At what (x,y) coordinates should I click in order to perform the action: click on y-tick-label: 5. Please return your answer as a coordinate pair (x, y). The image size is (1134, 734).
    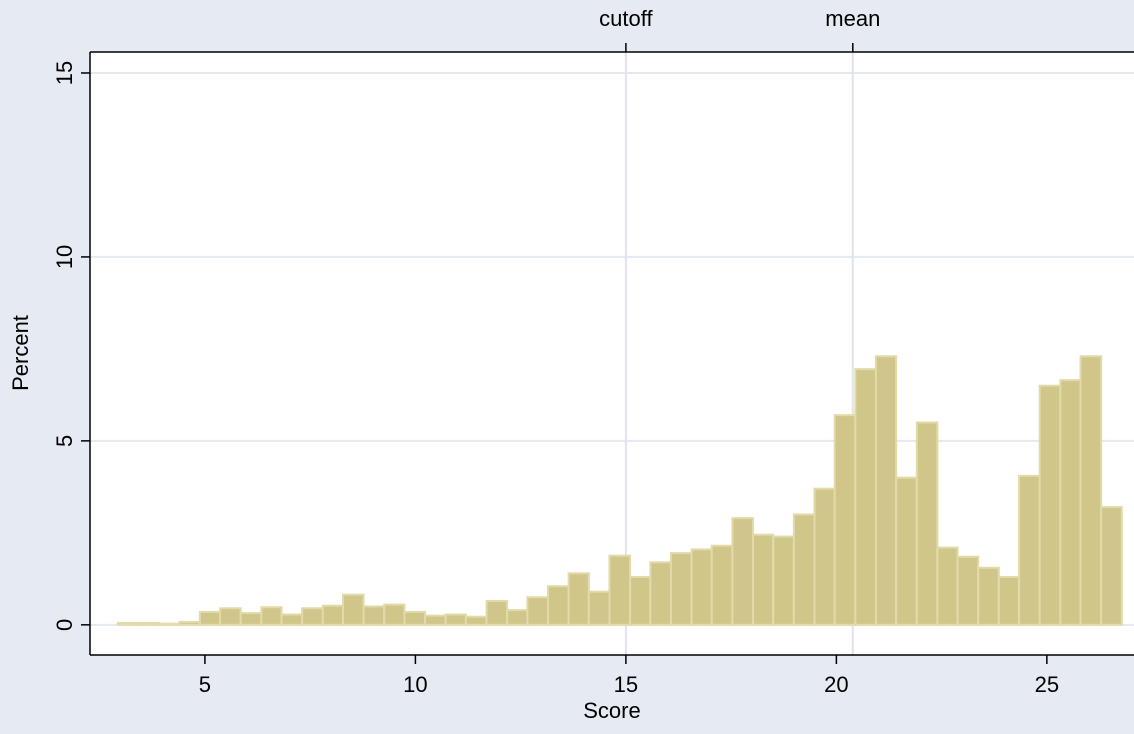
    Looking at the image, I should click on (64, 441).